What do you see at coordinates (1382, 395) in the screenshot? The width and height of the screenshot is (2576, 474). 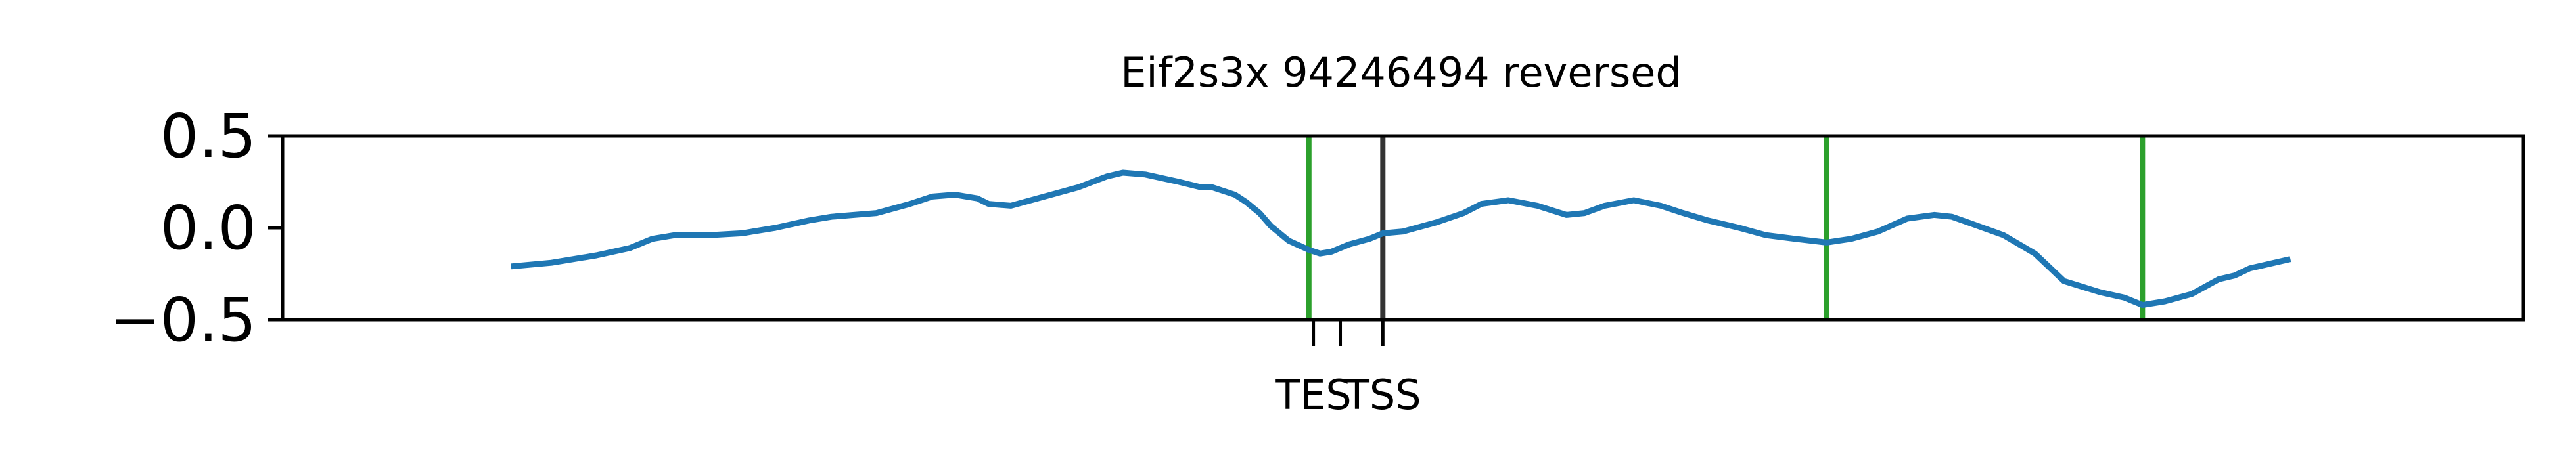 I see `x-tick-label-2: TSS` at bounding box center [1382, 395].